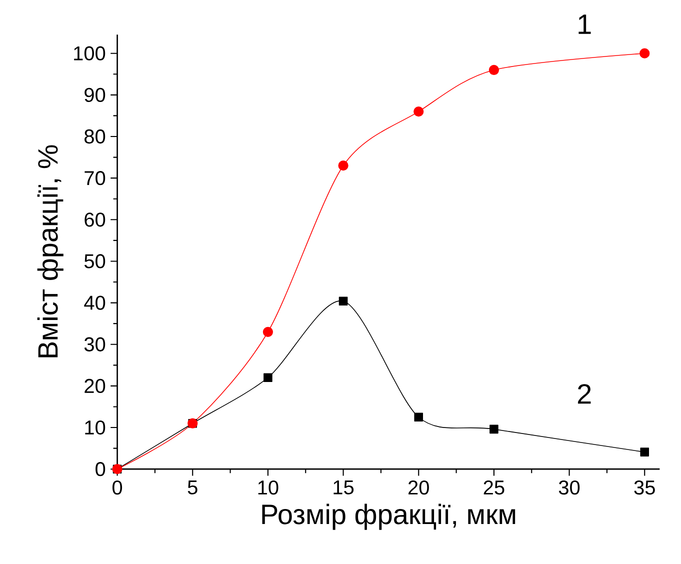 The height and width of the screenshot is (564, 681). What do you see at coordinates (418, 487) in the screenshot?
I see `x-tick-label: 20` at bounding box center [418, 487].